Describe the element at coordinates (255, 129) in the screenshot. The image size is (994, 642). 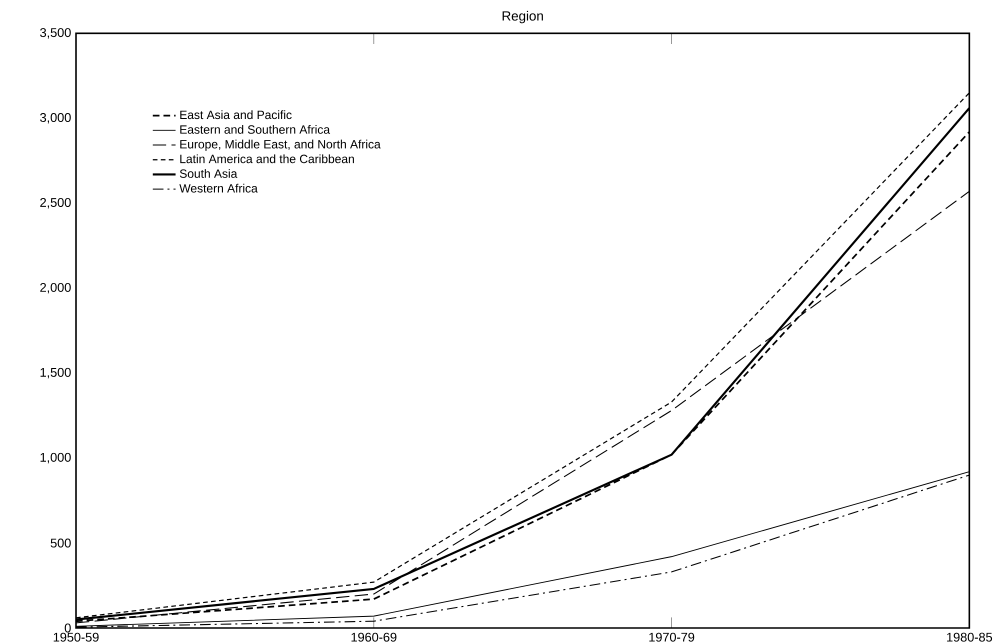
I see `legend-label: Eastern and Southern Africa` at that location.